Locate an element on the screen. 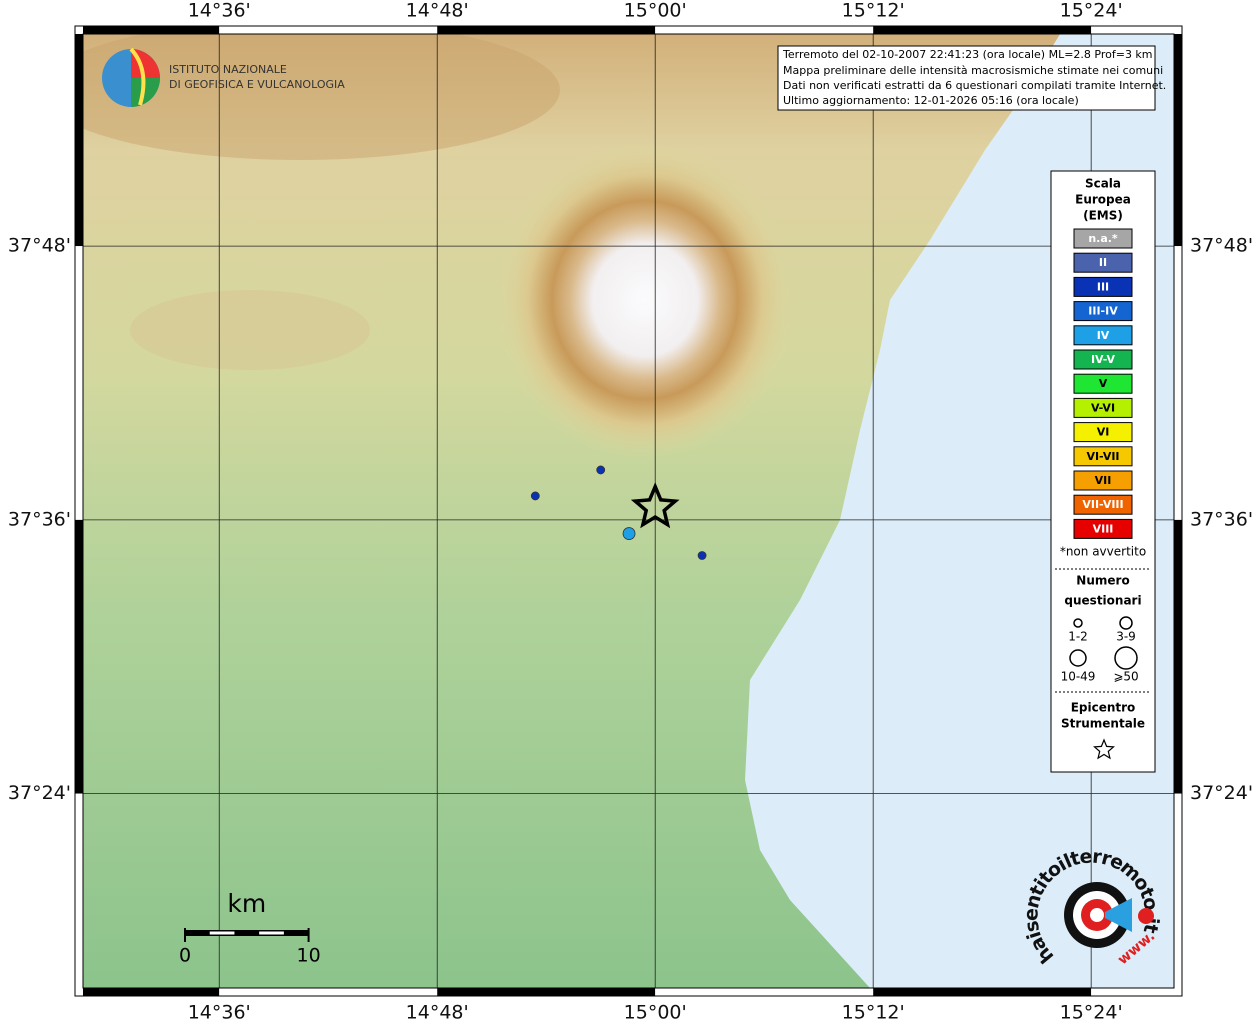  logo-text: DI GEOFISICA E VULCANOLOGIA is located at coordinates (257, 84).